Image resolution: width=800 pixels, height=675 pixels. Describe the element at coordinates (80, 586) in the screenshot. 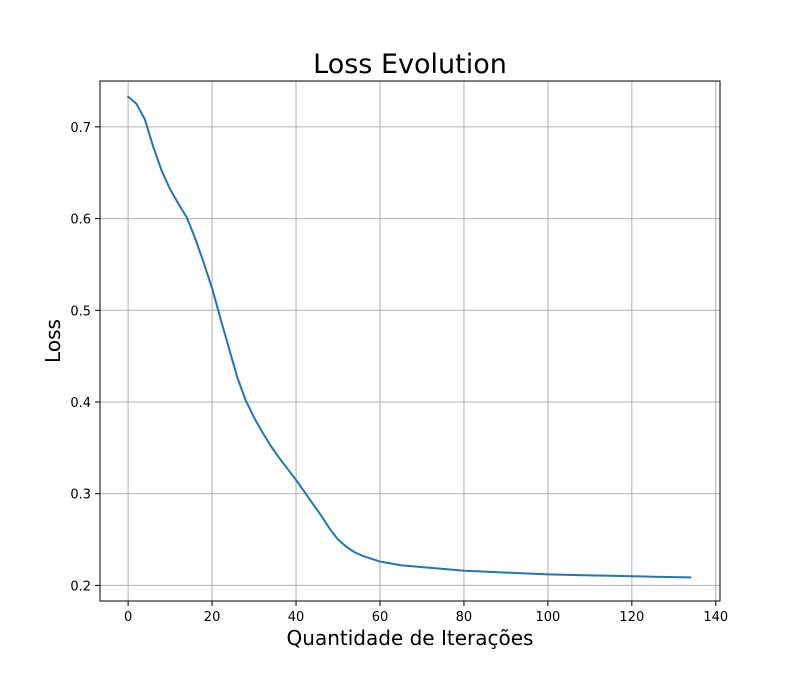

I see `y-tick-label: 0.2` at that location.